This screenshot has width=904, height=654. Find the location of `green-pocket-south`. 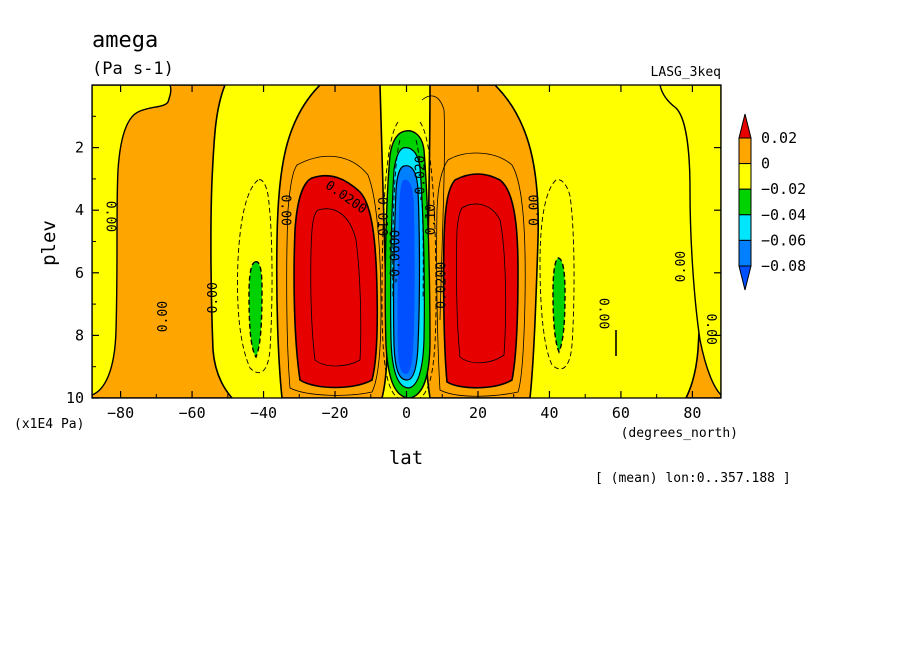

green-pocket-south is located at coordinates (255, 310).